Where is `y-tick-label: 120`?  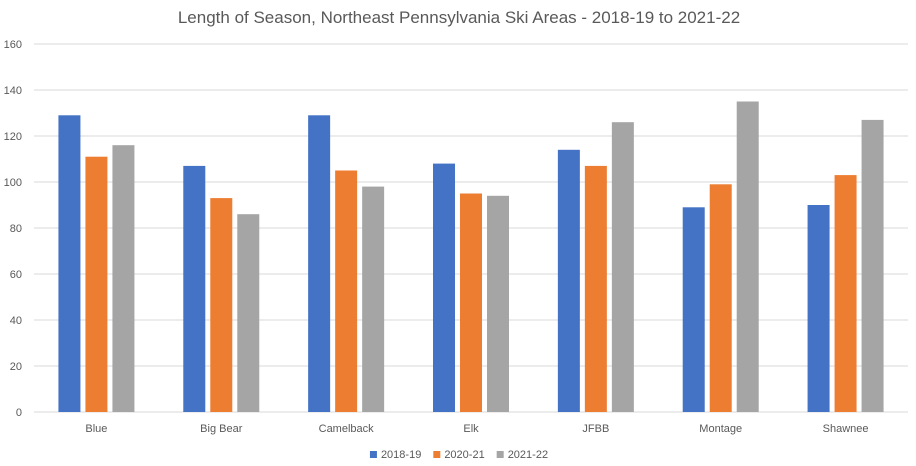 y-tick-label: 120 is located at coordinates (13, 137).